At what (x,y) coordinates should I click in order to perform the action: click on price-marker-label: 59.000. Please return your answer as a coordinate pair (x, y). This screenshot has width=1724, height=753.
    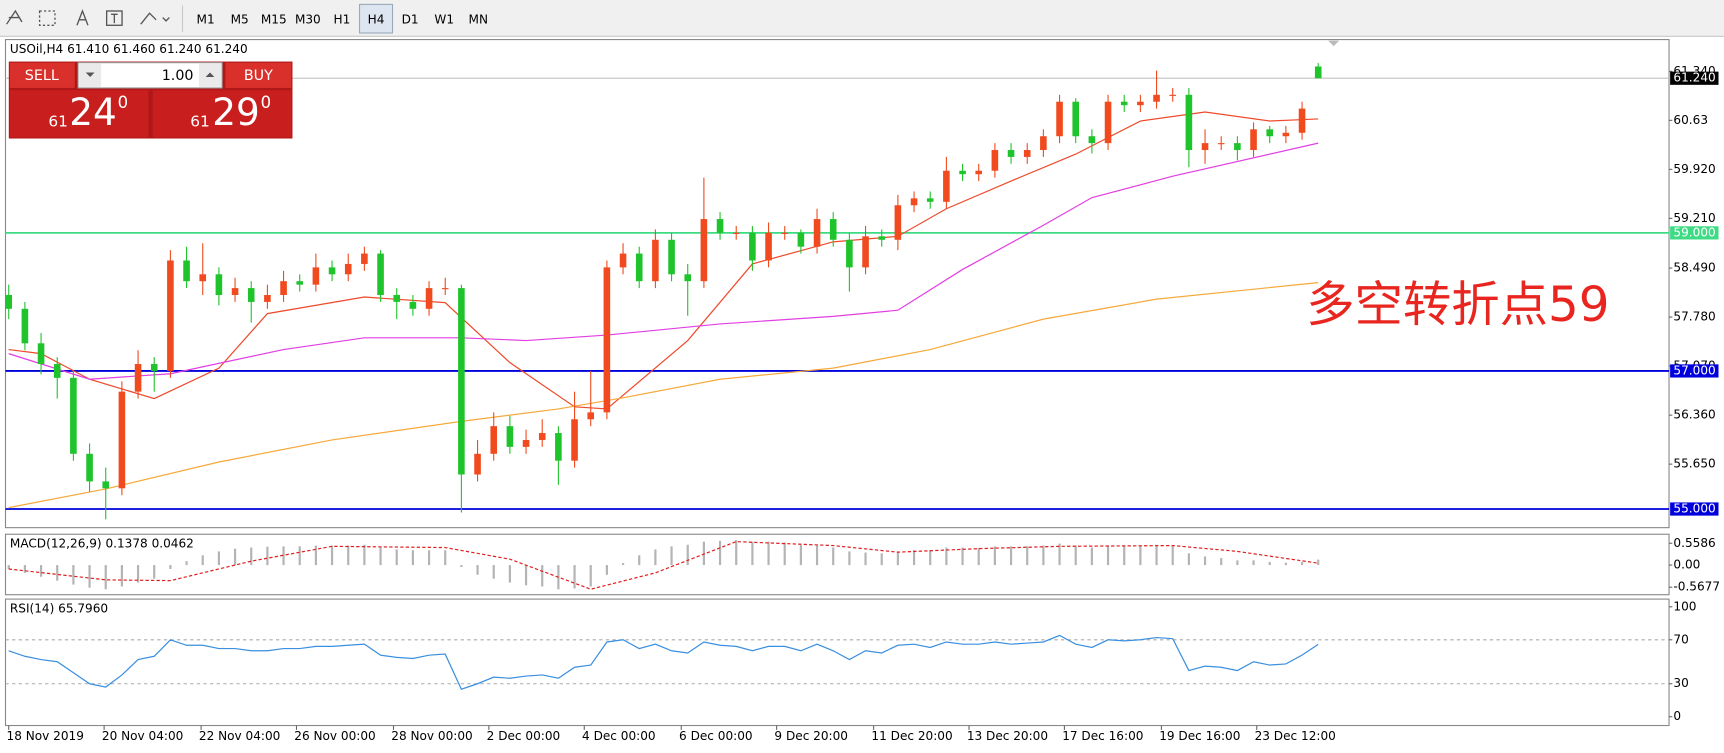
    Looking at the image, I should click on (1694, 232).